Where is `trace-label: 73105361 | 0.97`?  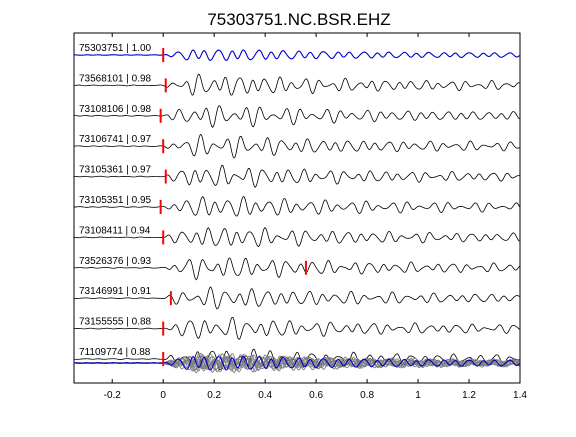
trace-label: 73105361 | 0.97 is located at coordinates (115, 170).